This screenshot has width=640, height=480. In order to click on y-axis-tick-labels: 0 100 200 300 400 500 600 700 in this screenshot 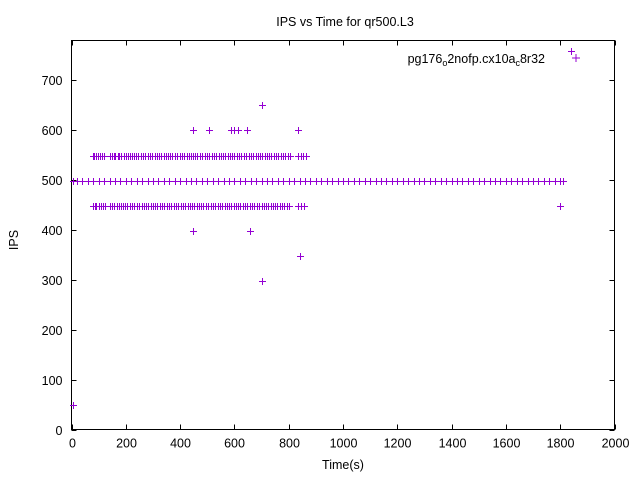, I will do `click(52, 256)`.